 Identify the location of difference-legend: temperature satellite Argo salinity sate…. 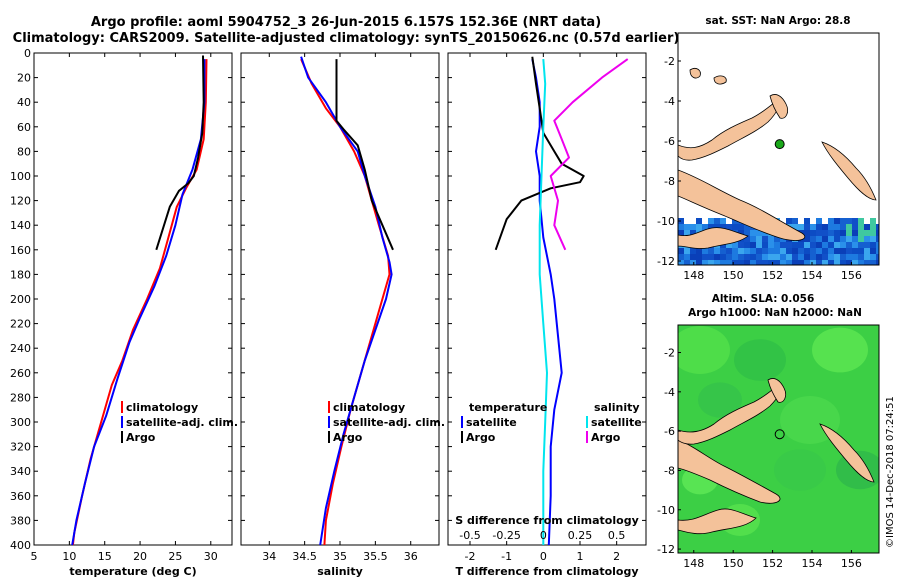
(551, 422).